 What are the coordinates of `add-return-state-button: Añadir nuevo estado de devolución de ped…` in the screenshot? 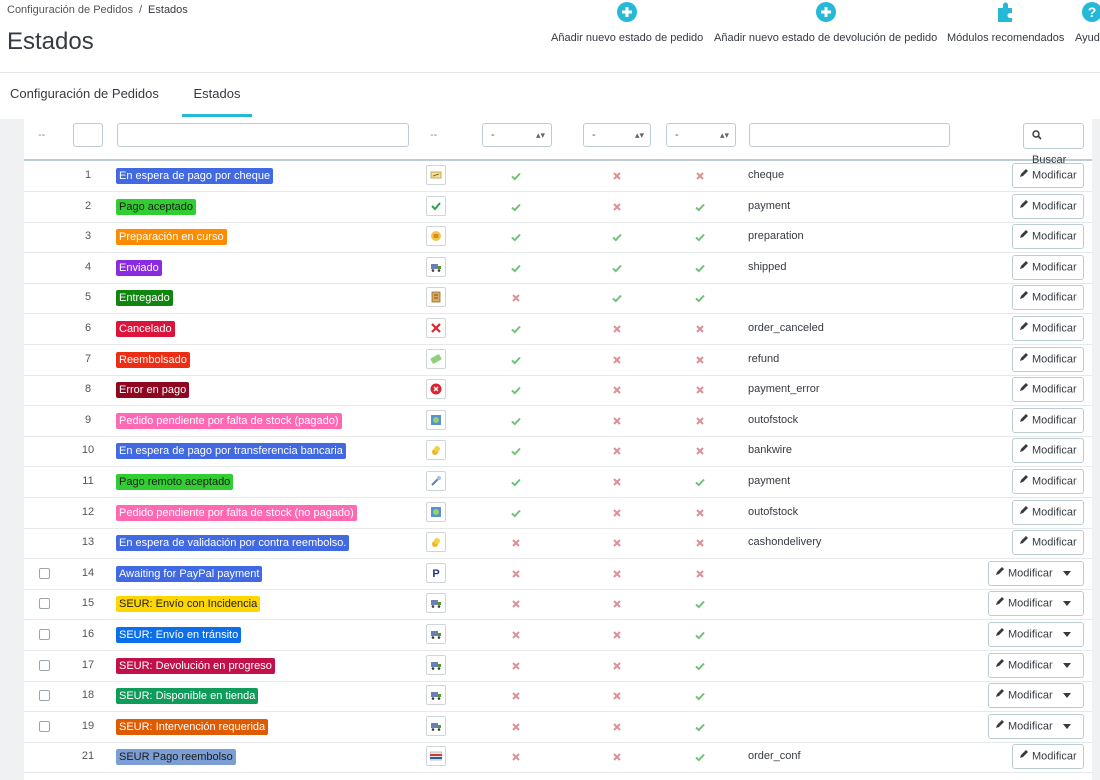 It's located at (825, 22).